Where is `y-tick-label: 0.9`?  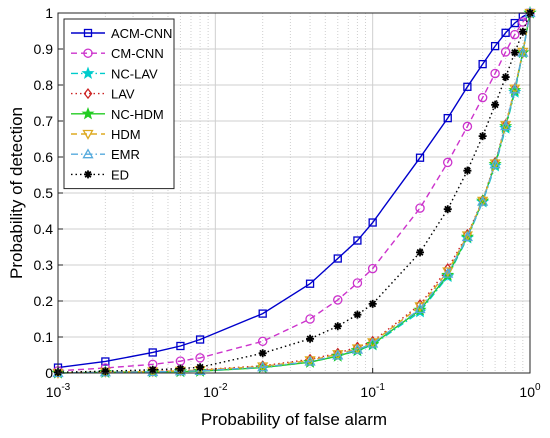
y-tick-label: 0.9 is located at coordinates (44, 49).